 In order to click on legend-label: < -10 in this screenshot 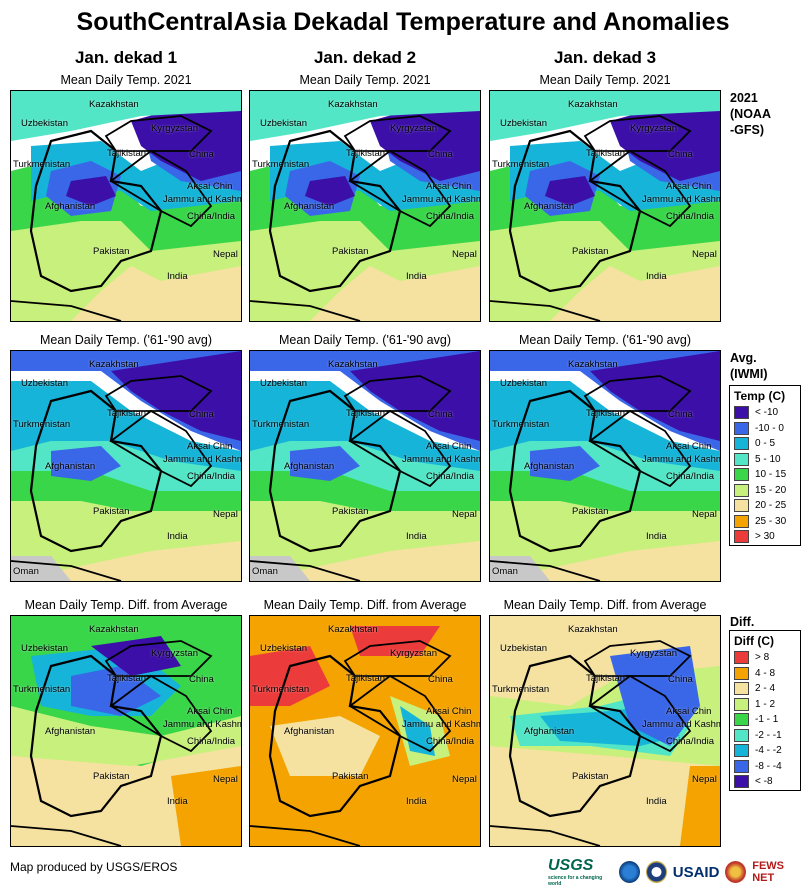, I will do `click(767, 413)`.